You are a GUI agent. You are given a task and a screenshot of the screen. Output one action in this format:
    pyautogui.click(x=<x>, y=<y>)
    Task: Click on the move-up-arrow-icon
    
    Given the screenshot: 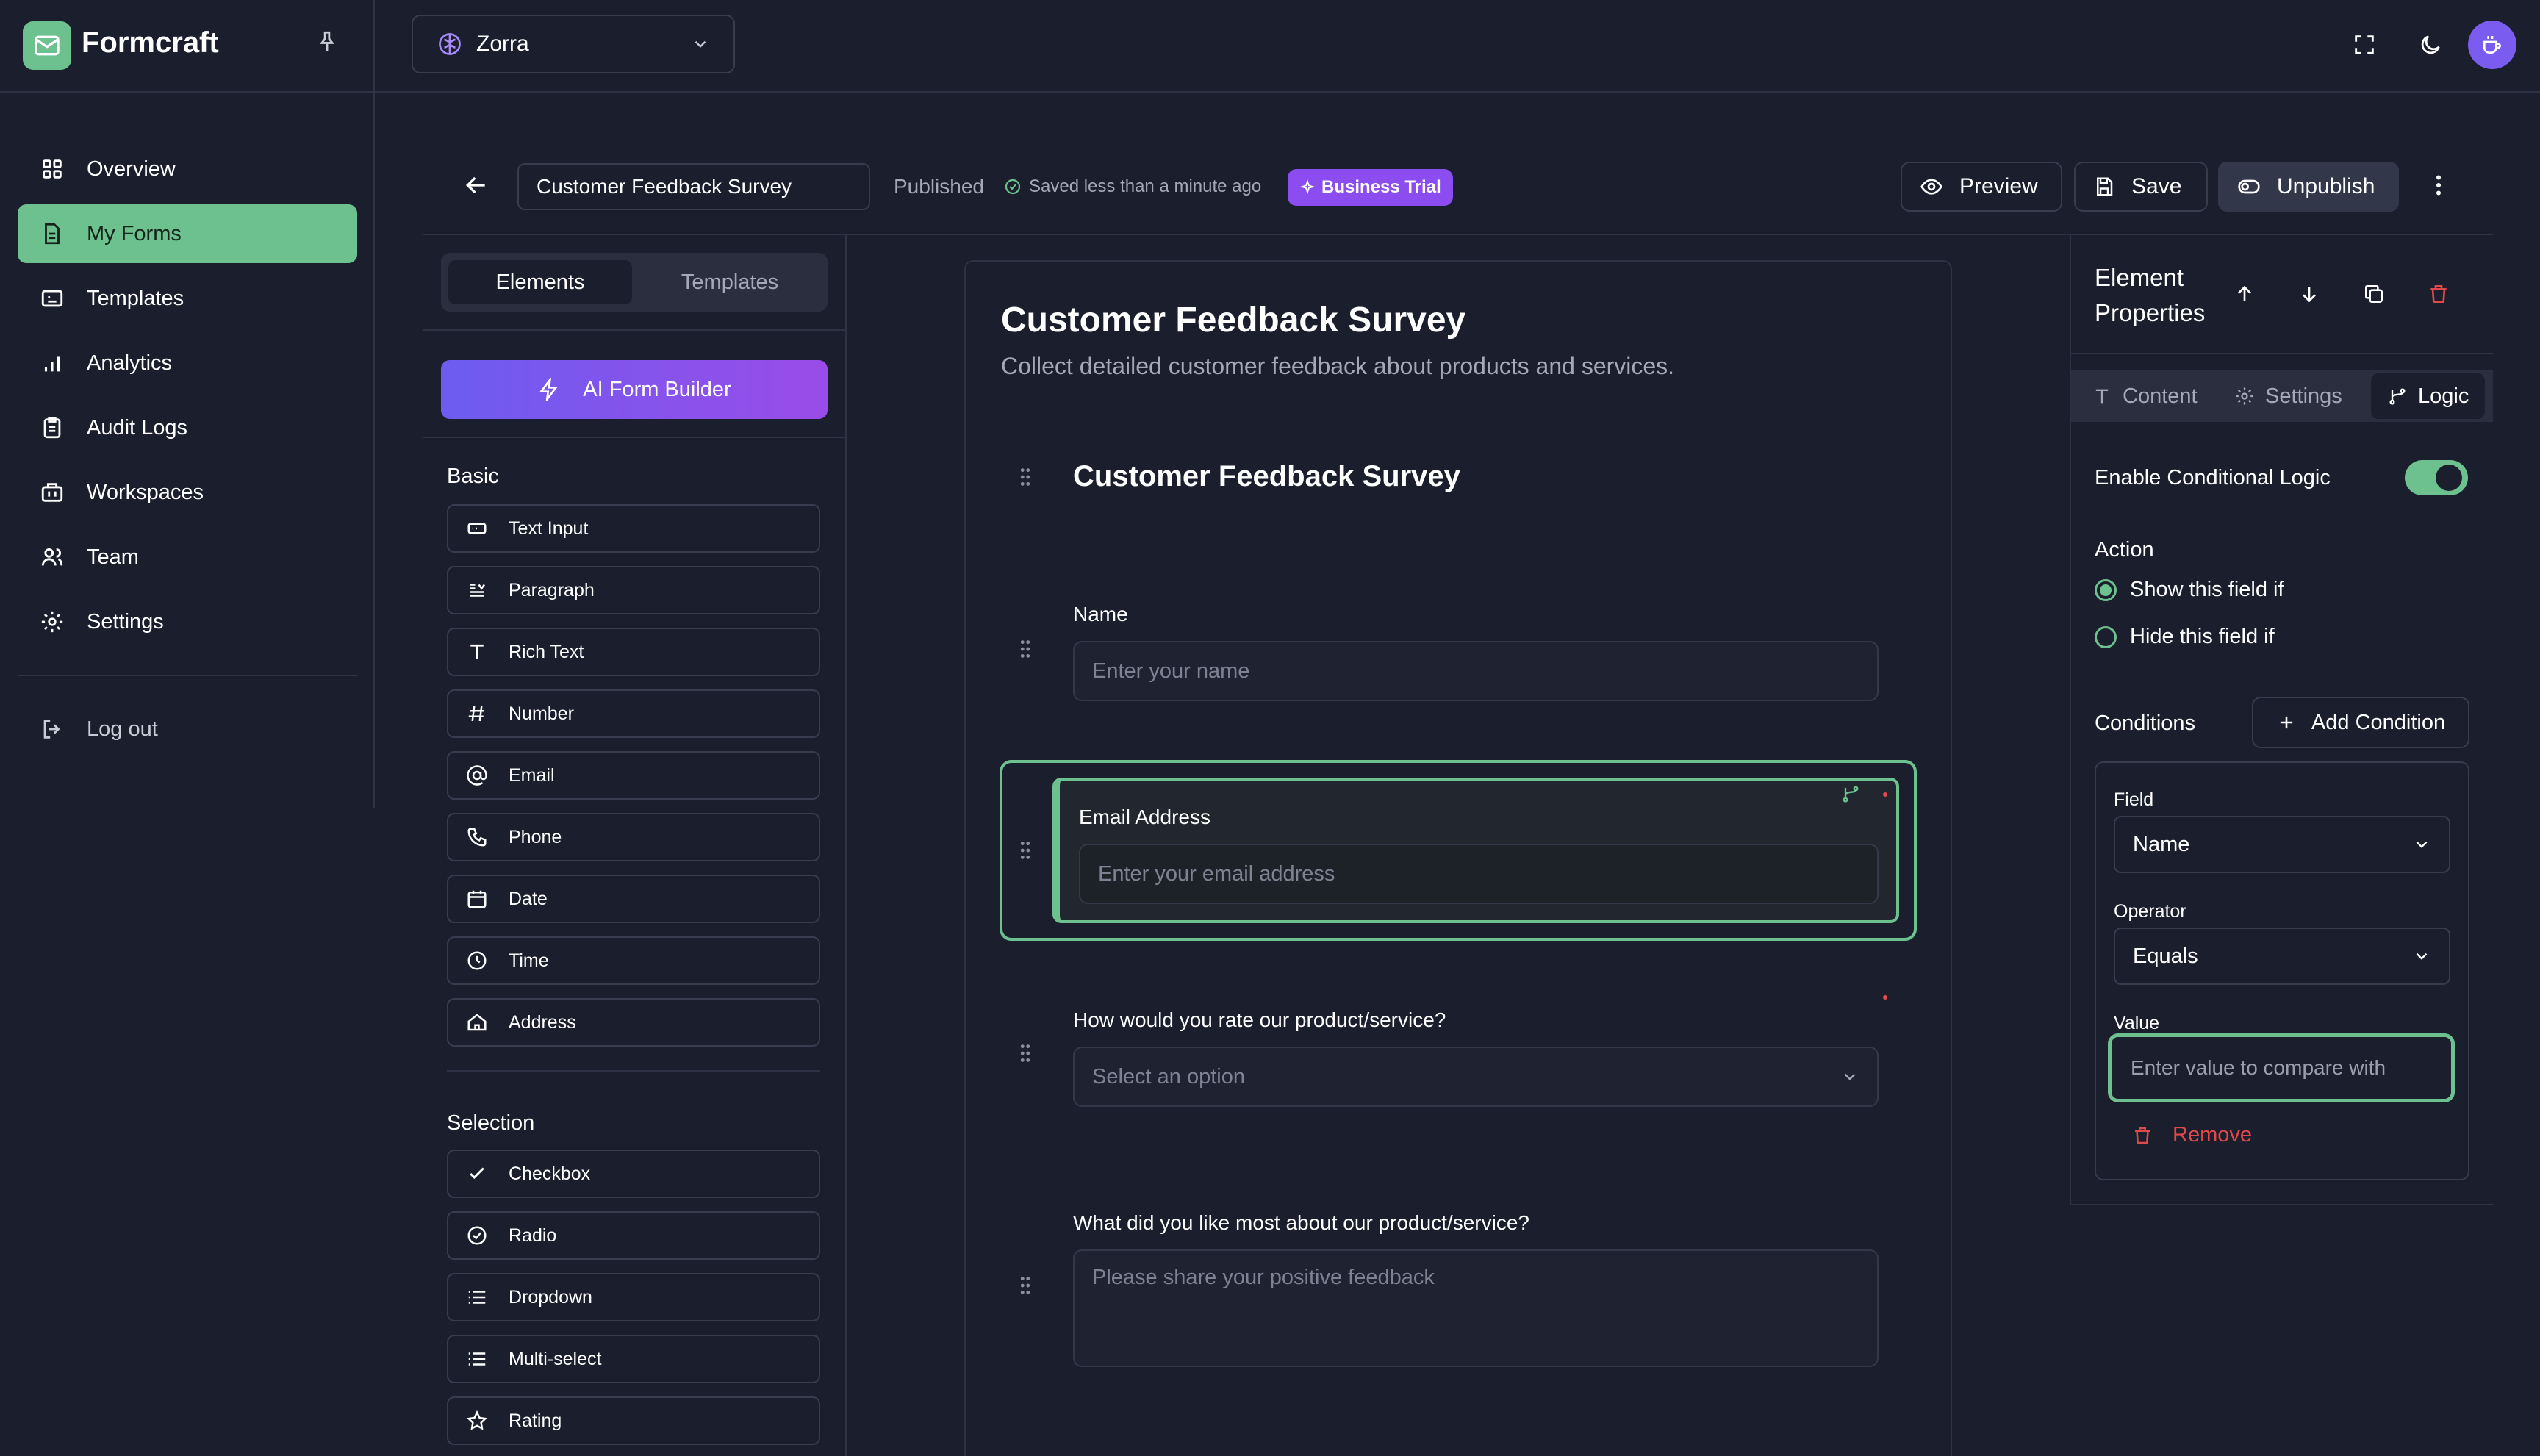 What is the action you would take?
    pyautogui.click(x=2244, y=294)
    